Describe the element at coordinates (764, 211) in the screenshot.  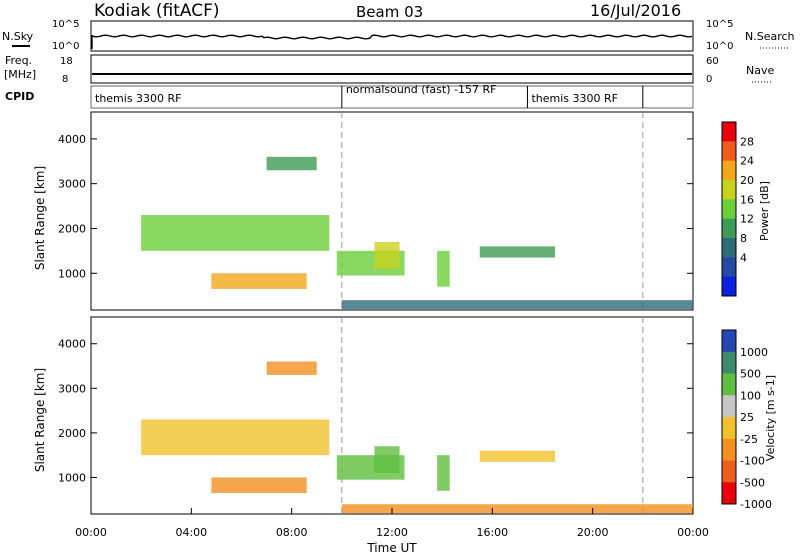
I see `power-colorbar-label: Power [dB]` at that location.